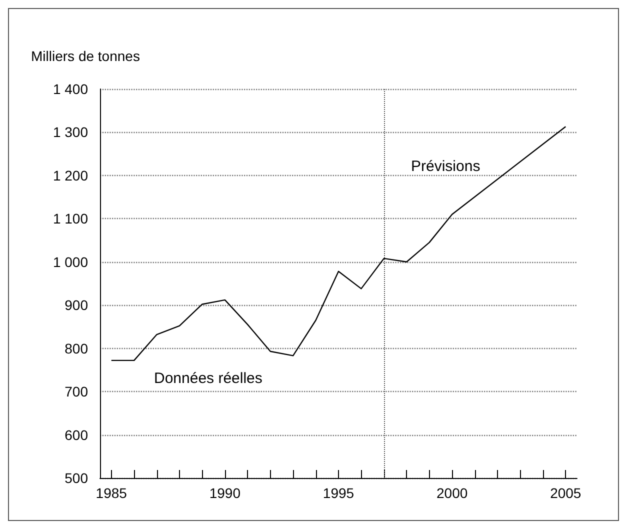 The width and height of the screenshot is (629, 531). I want to click on annotation: Données réelles, so click(208, 378).